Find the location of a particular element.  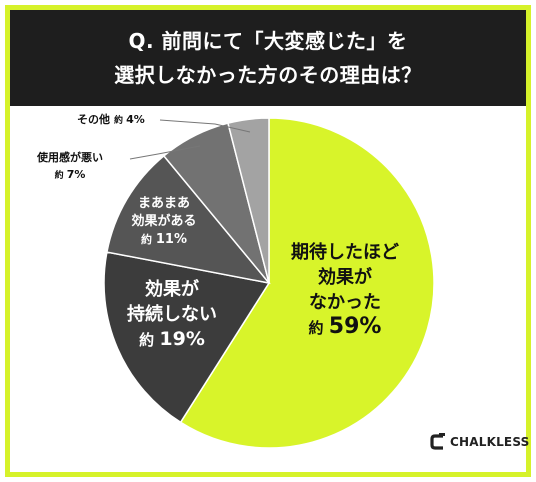

slice-label-2-line-1: 効果がある is located at coordinates (163, 221).